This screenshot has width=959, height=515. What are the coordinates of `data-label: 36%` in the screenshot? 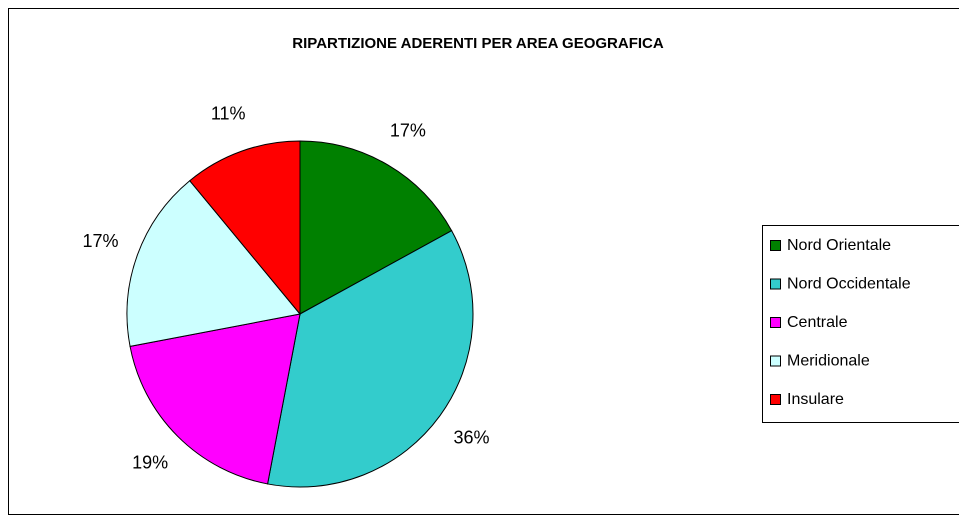 It's located at (471, 437).